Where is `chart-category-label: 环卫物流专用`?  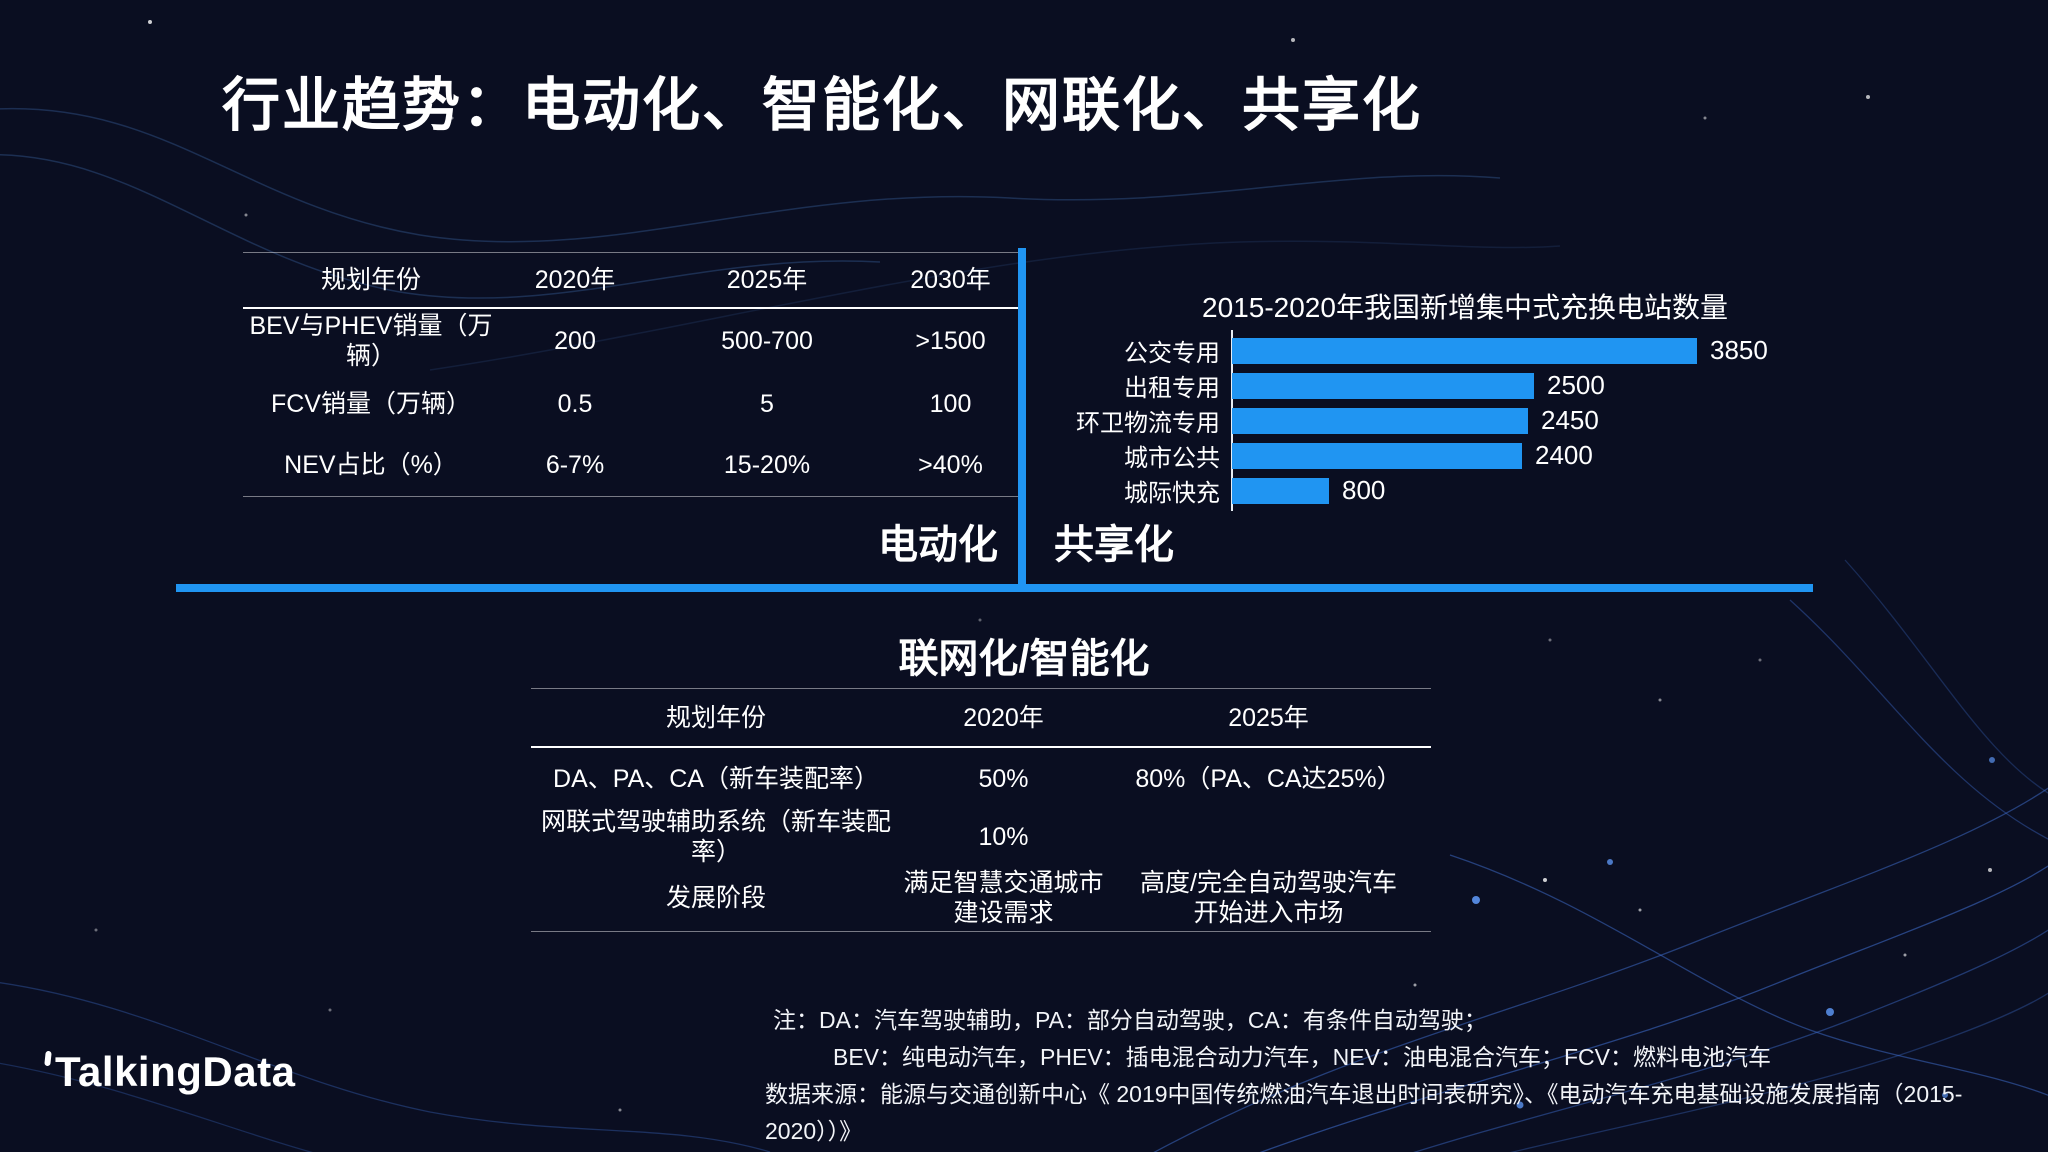 chart-category-label: 环卫物流专用 is located at coordinates (1148, 423).